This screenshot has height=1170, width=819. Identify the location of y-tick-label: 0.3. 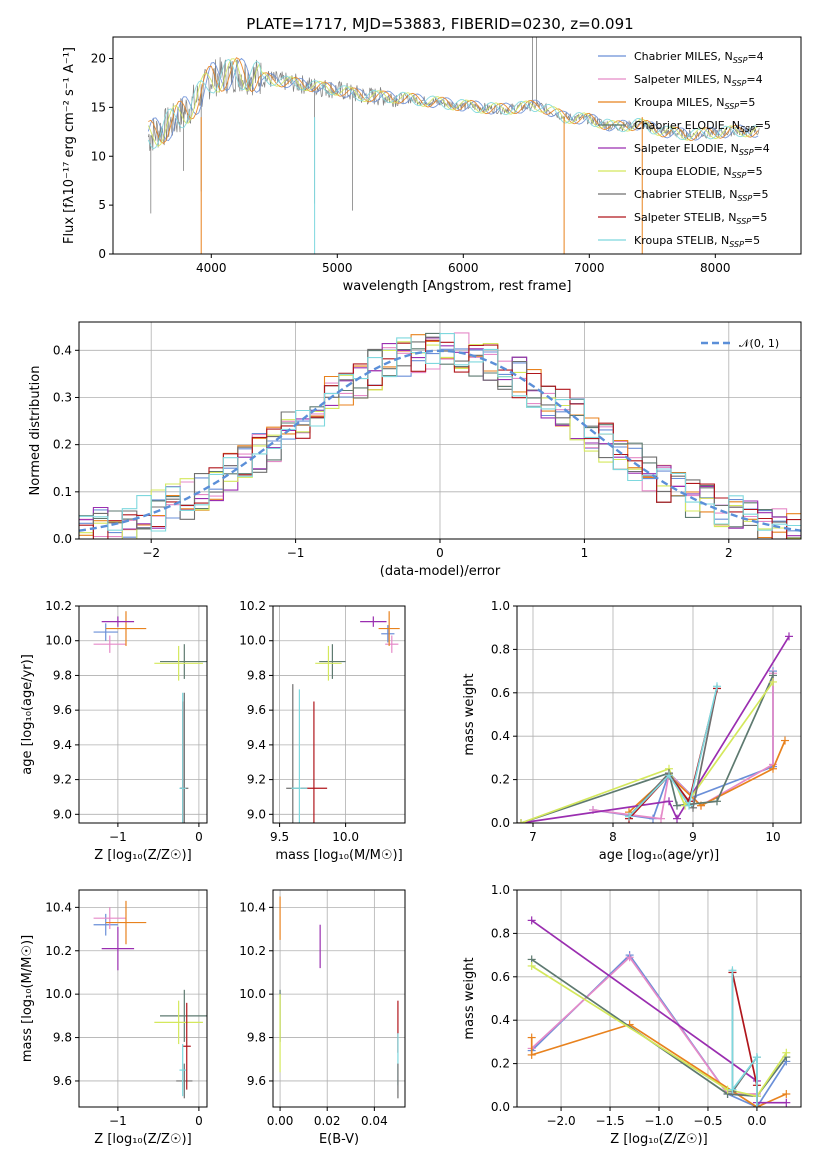
(62, 397).